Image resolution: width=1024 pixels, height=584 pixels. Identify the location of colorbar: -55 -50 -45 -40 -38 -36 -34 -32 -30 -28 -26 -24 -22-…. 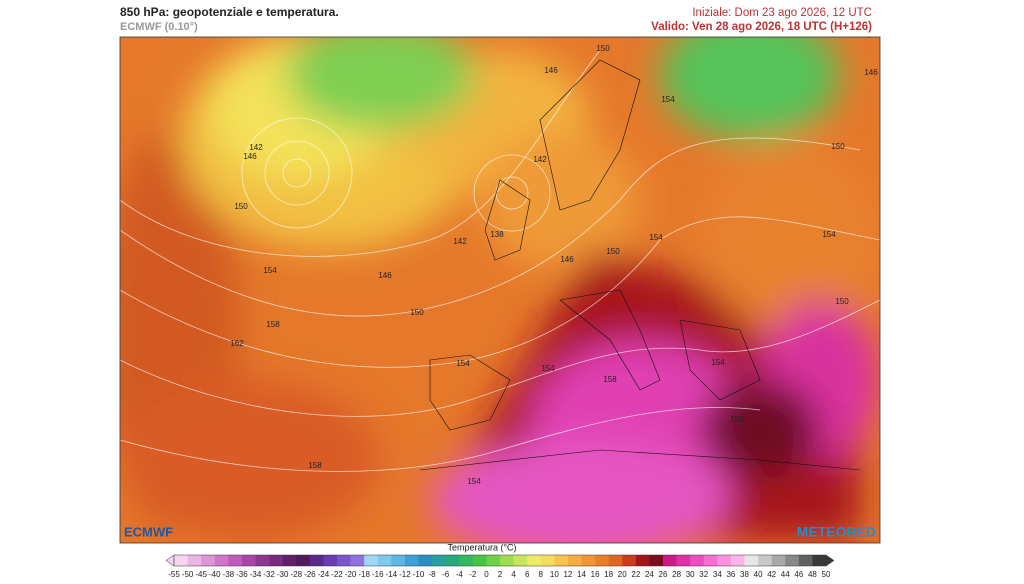
(500, 566).